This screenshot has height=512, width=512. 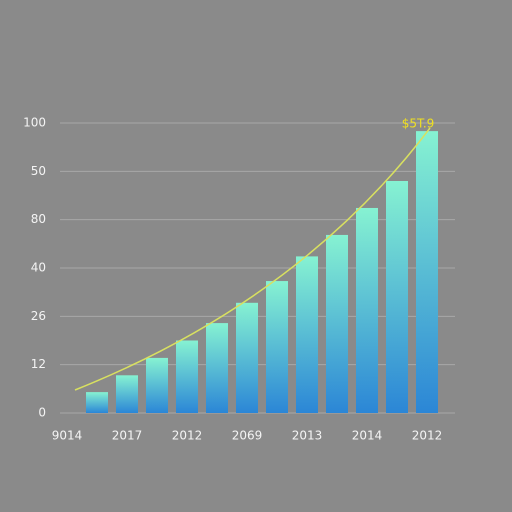 What do you see at coordinates (34, 123) in the screenshot?
I see `y-tick-label: 100` at bounding box center [34, 123].